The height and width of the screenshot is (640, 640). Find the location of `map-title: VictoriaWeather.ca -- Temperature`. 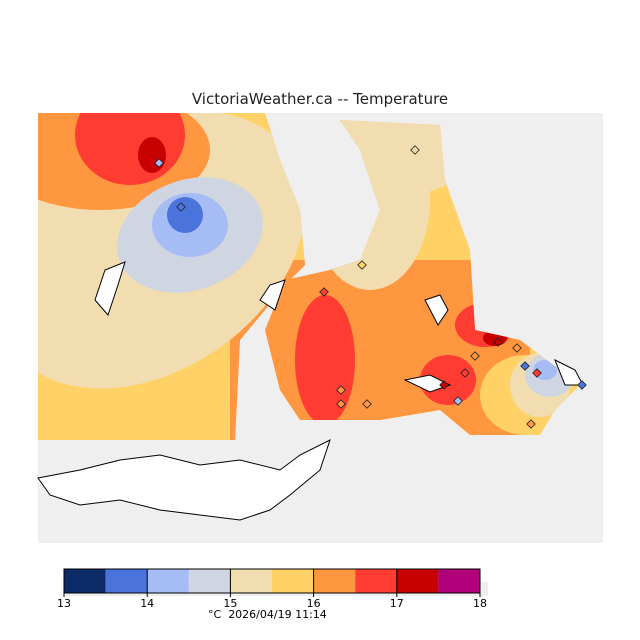

map-title: VictoriaWeather.ca -- Temperature is located at coordinates (320, 99).